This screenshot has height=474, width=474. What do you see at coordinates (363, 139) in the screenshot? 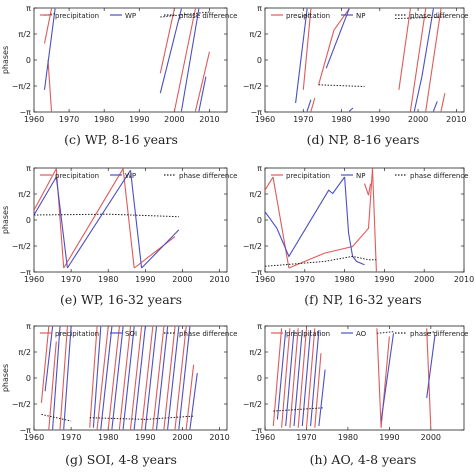
I see `caption-d: (d) NP, 8-16 years` at bounding box center [363, 139].